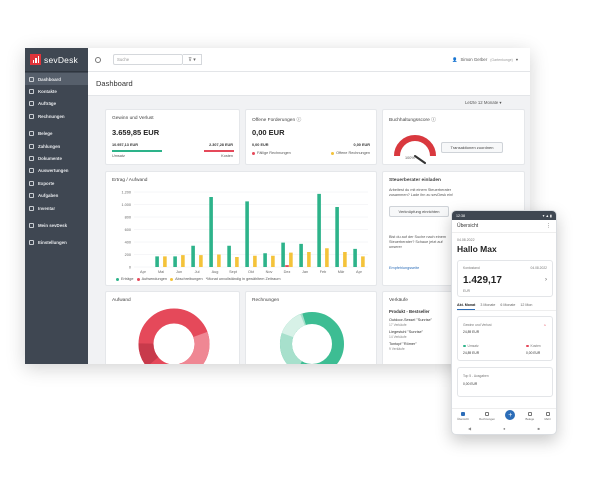 Image resolution: width=600 pixels, height=500 pixels. I want to click on sidebar-item-mein-sevdesk: Mein sevDesk, so click(56, 225).